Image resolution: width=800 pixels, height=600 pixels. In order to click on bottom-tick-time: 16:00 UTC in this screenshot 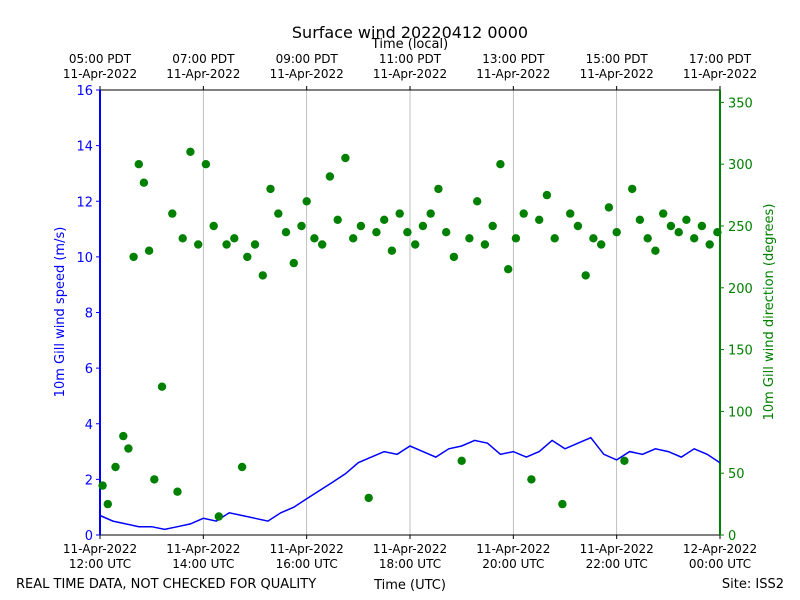, I will do `click(307, 564)`.